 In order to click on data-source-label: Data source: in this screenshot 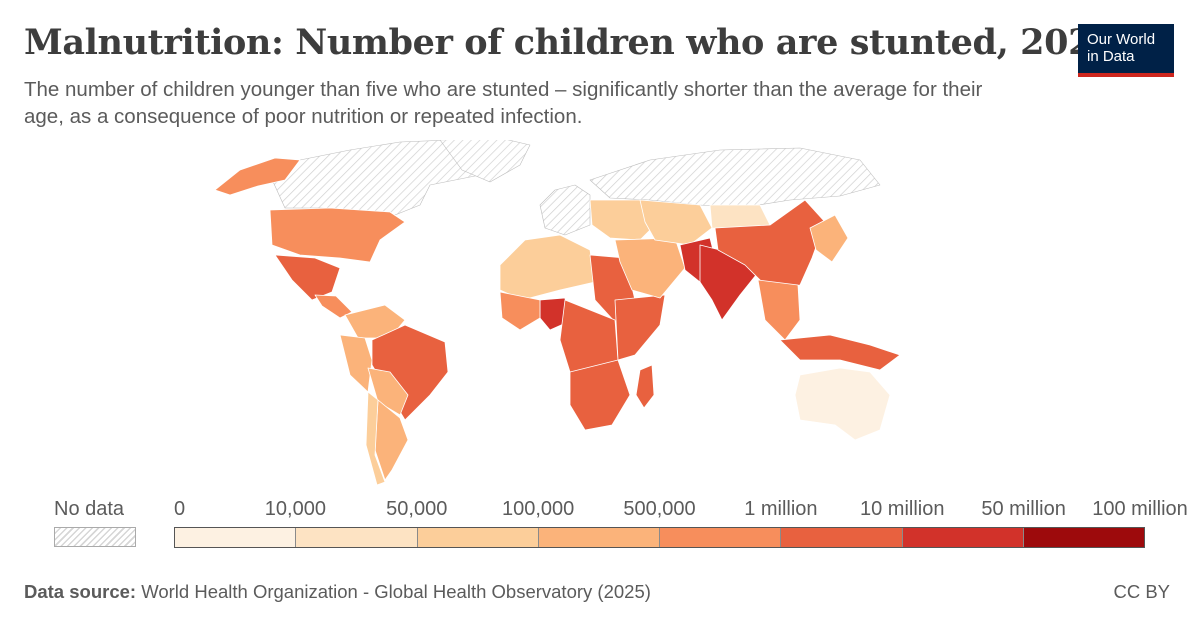, I will do `click(80, 591)`.